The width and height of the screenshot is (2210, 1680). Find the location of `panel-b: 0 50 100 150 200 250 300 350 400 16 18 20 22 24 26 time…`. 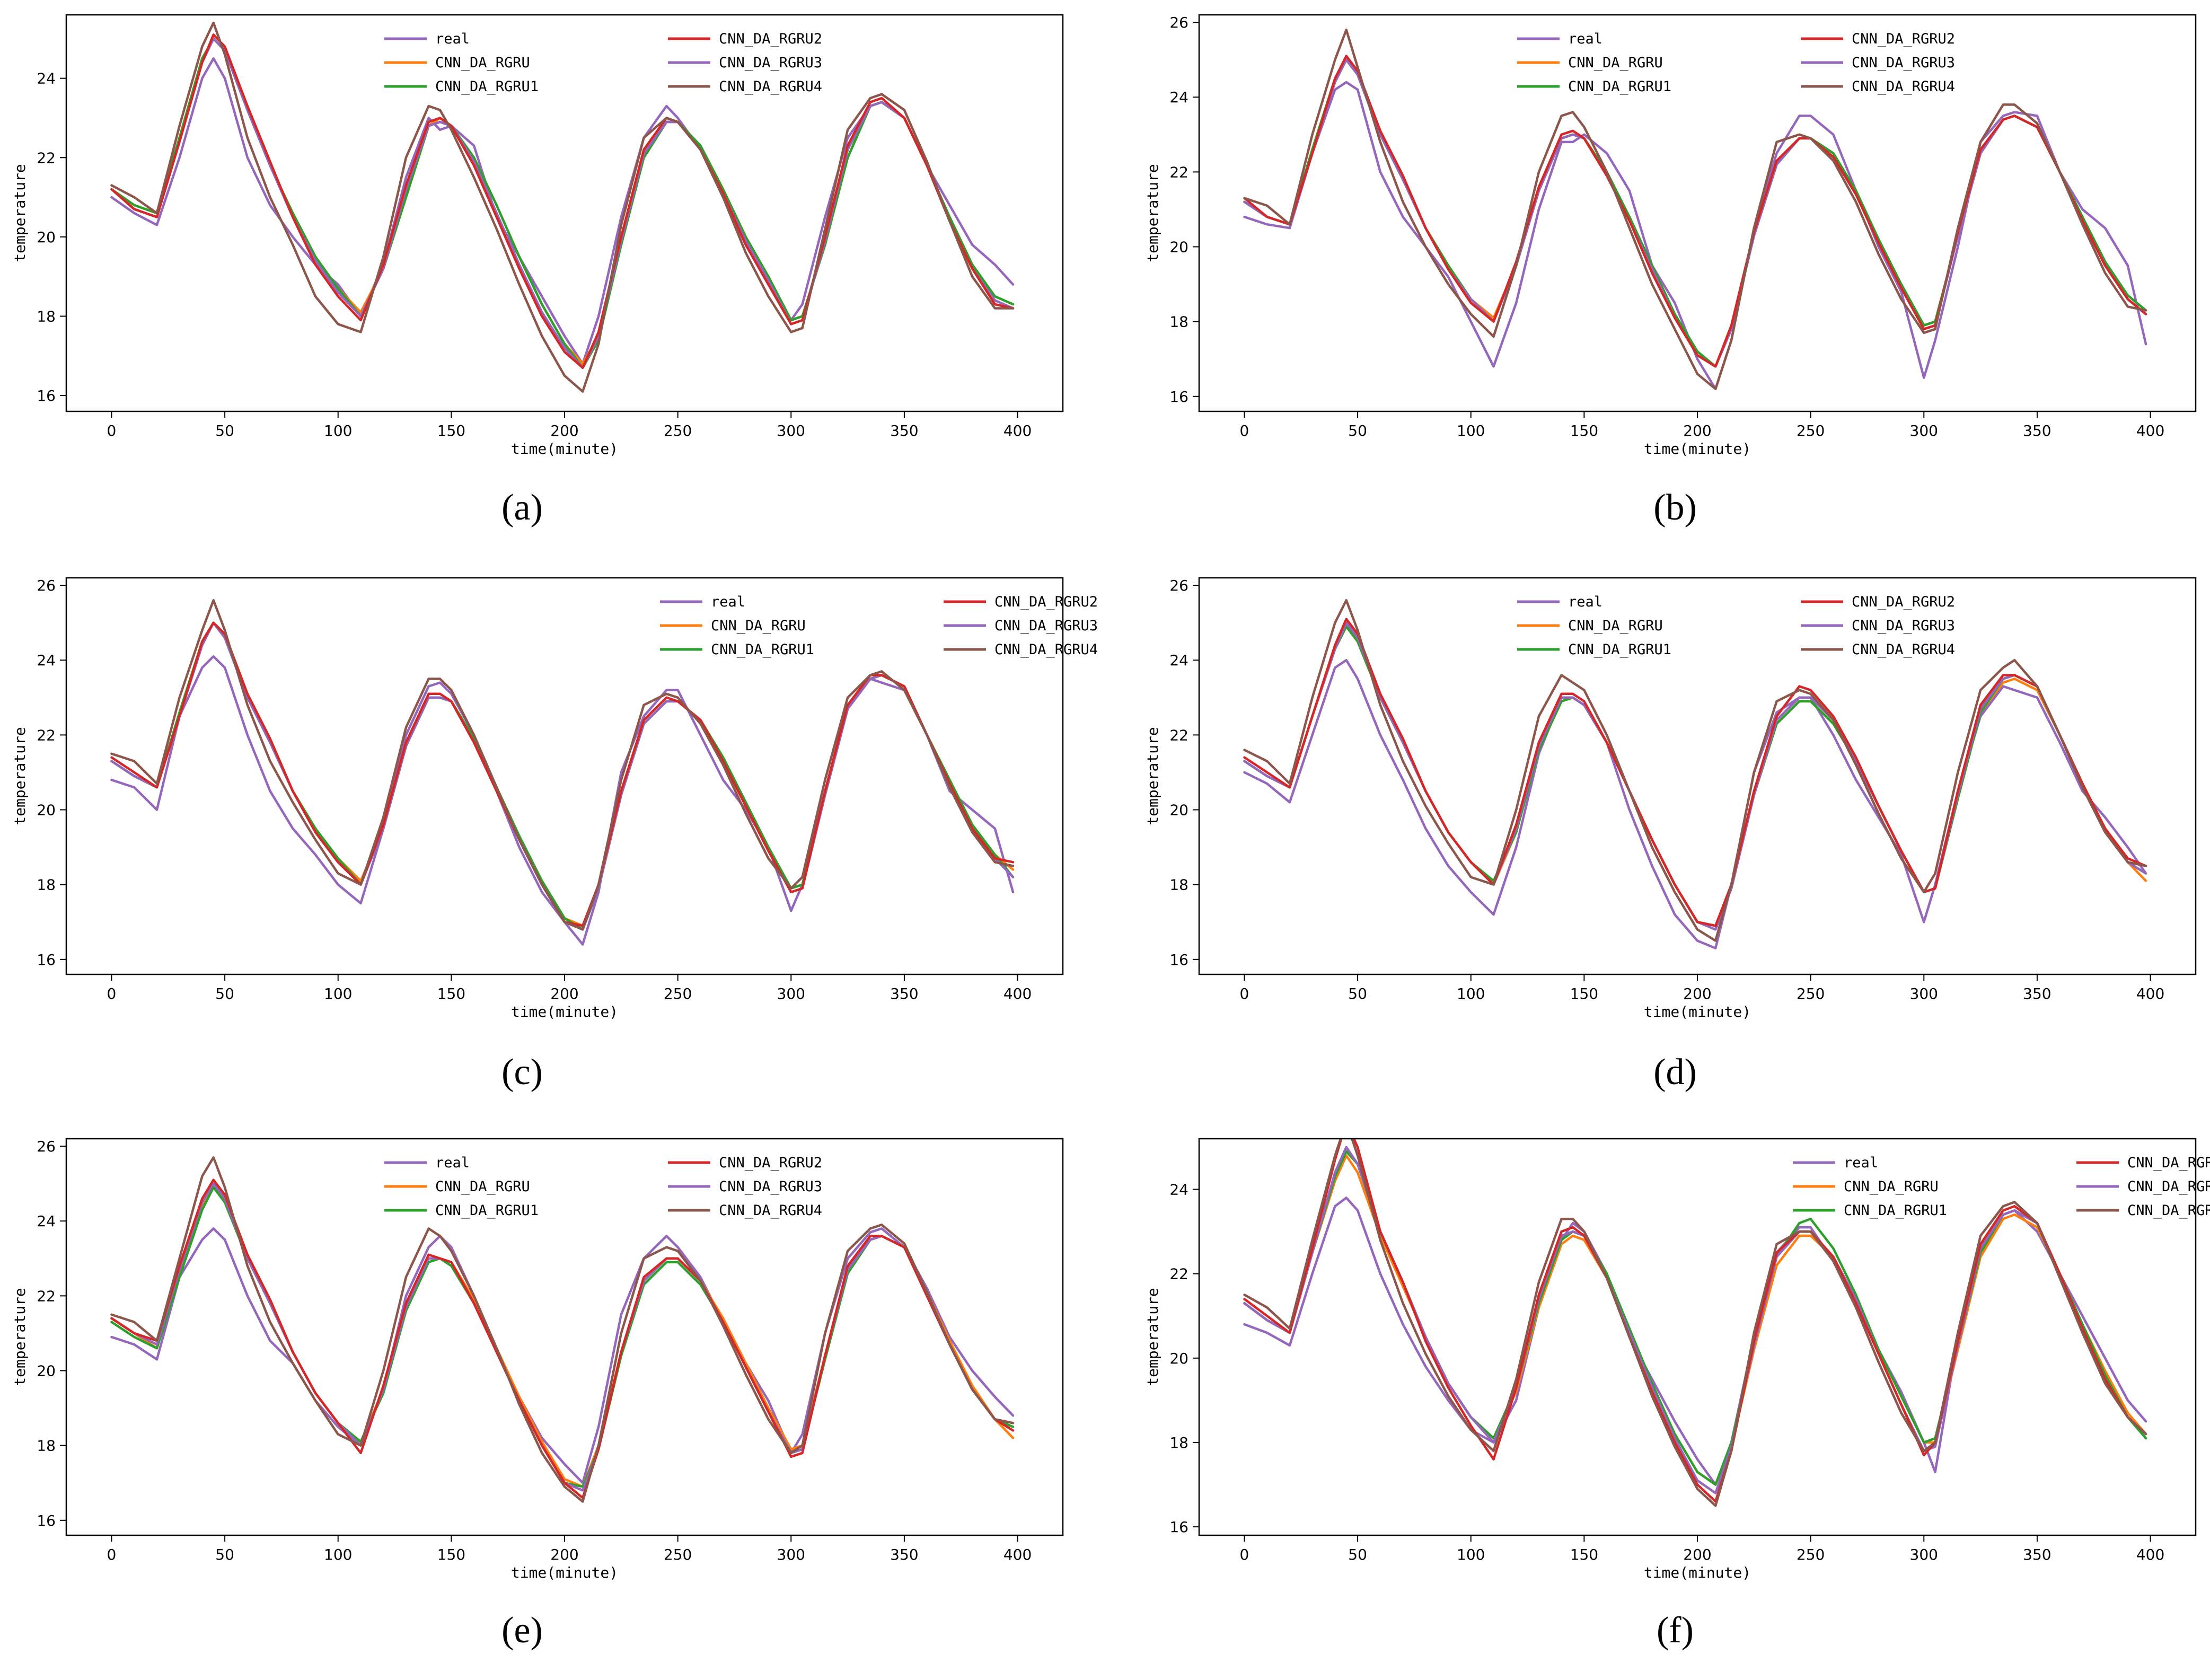

panel-b: 0 50 100 150 200 250 300 350 400 16 18 20 22 24 26 time… is located at coordinates (1670, 271).